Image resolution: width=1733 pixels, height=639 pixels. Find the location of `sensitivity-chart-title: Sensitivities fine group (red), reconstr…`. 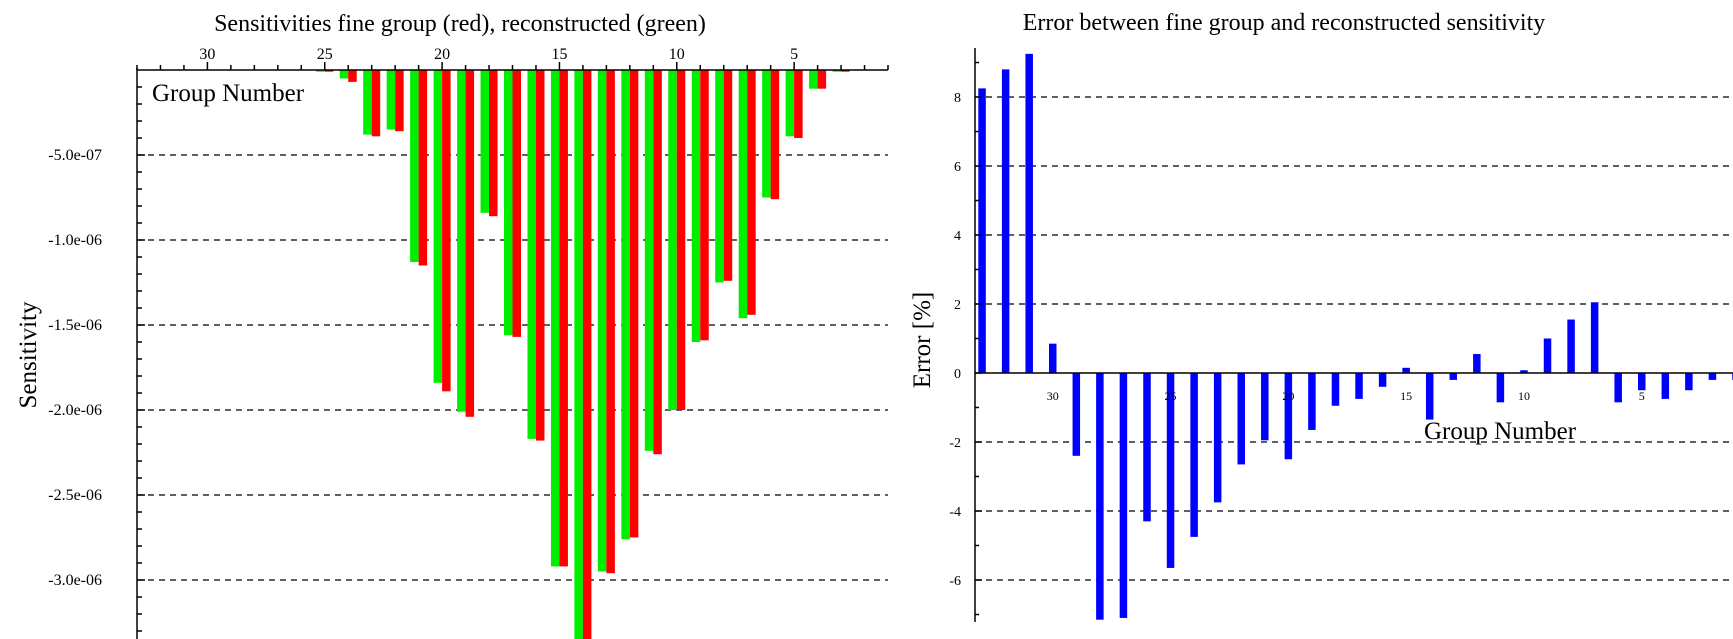

sensitivity-chart-title: Sensitivities fine group (red), reconstr… is located at coordinates (460, 24).